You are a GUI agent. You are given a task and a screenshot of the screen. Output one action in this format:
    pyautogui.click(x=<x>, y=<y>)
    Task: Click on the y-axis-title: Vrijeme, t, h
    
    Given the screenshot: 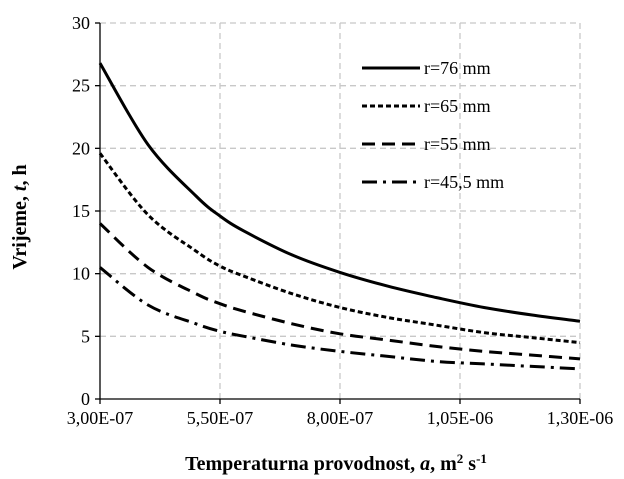 What is the action you would take?
    pyautogui.click(x=20, y=216)
    